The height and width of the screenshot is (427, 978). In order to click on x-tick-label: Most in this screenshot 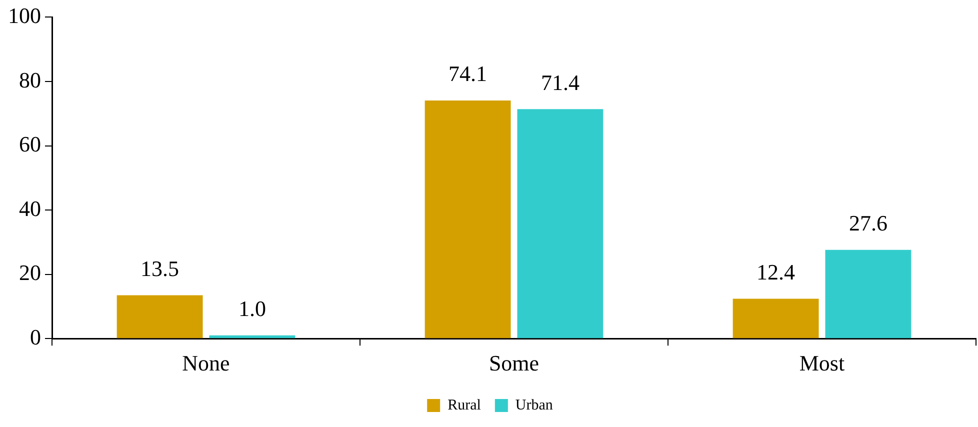, I will do `click(822, 363)`.